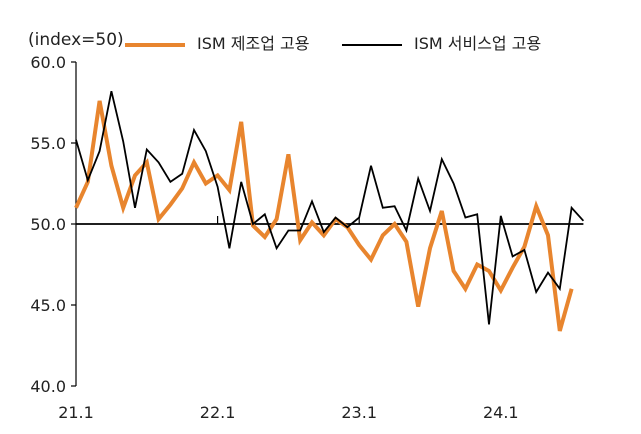  I want to click on x-tick-label: 23.1, so click(359, 412).